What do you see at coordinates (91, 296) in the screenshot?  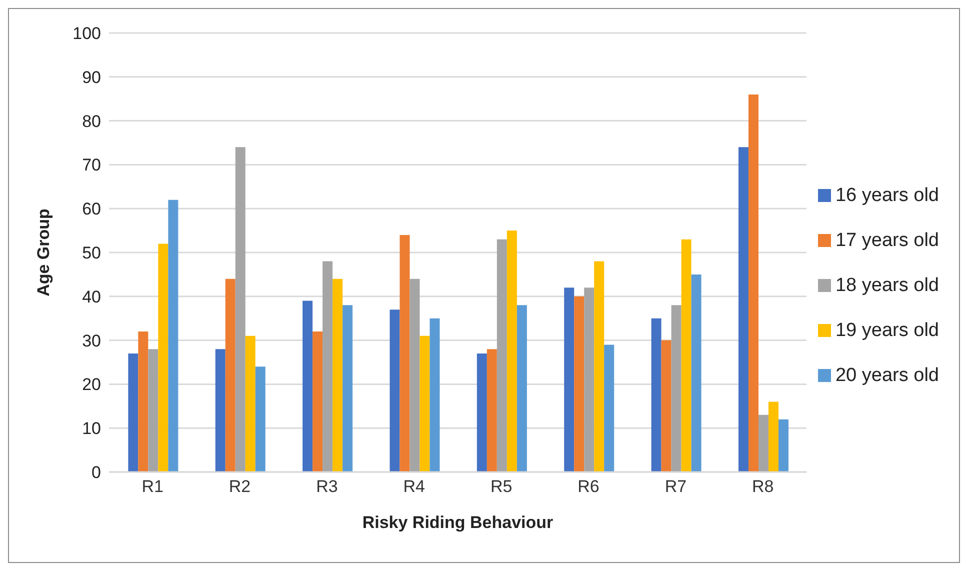 I see `y-tick-label: 40` at bounding box center [91, 296].